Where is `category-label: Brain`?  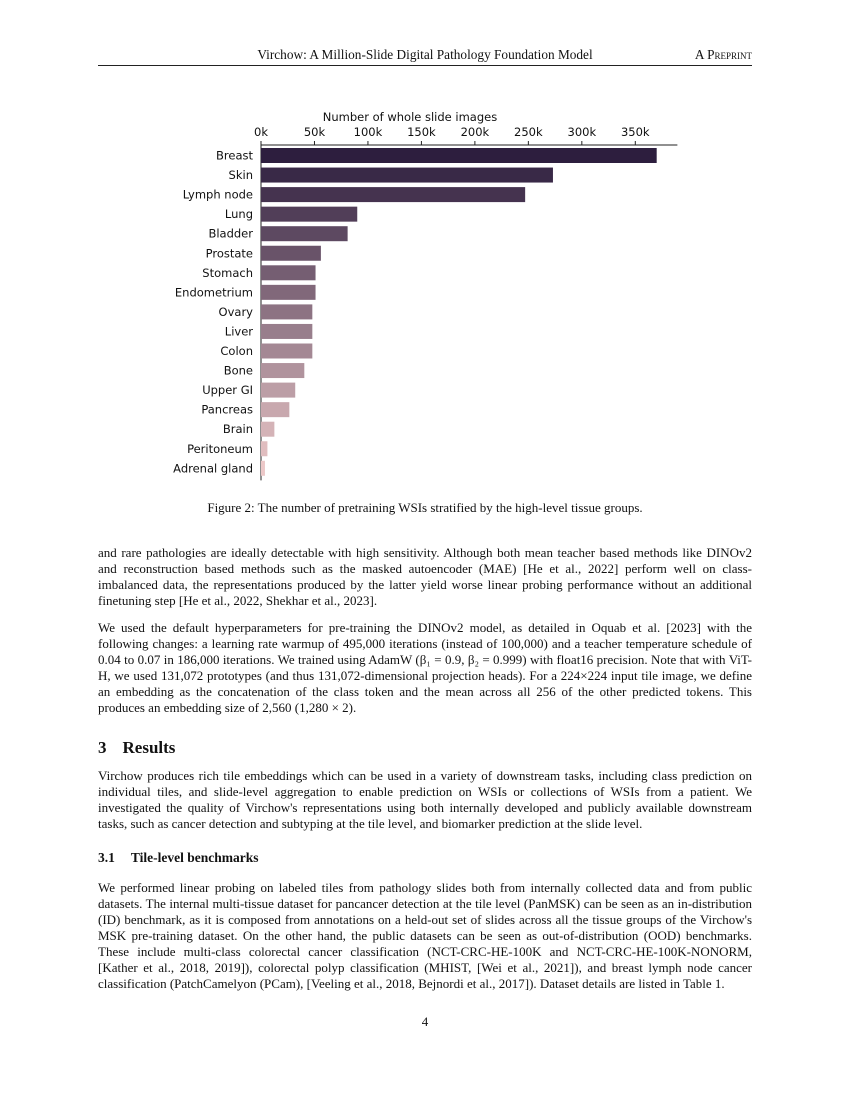
category-label: Brain is located at coordinates (238, 429).